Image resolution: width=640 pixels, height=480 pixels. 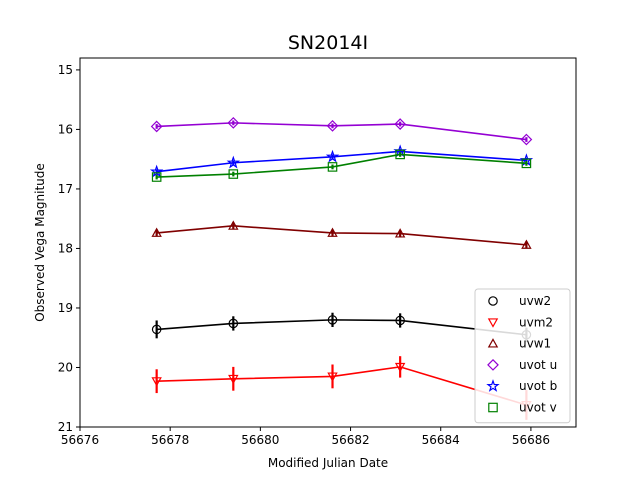 I want to click on series-uvw1, so click(x=341, y=234).